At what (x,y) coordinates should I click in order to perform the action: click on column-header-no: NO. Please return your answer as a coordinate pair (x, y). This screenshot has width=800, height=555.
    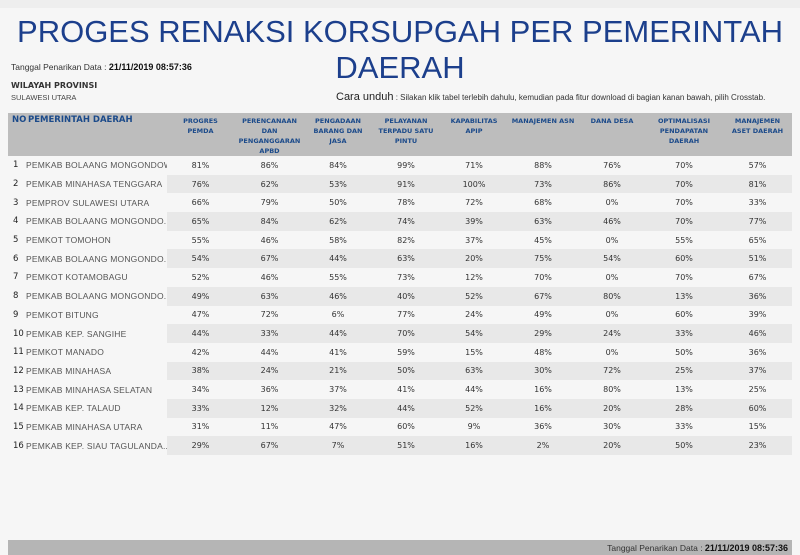
    Looking at the image, I should click on (17, 134).